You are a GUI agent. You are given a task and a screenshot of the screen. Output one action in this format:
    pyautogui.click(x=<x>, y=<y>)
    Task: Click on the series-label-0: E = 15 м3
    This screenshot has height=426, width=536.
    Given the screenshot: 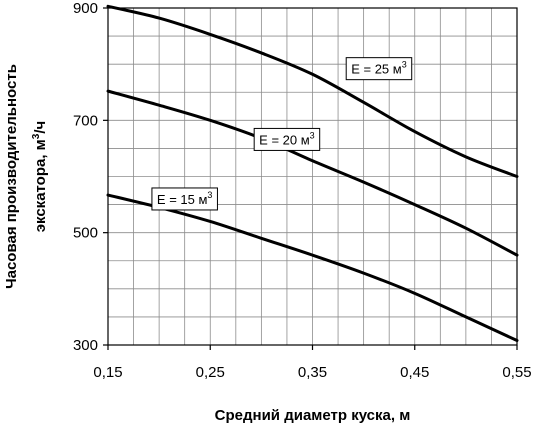 What is the action you would take?
    pyautogui.click(x=184, y=199)
    